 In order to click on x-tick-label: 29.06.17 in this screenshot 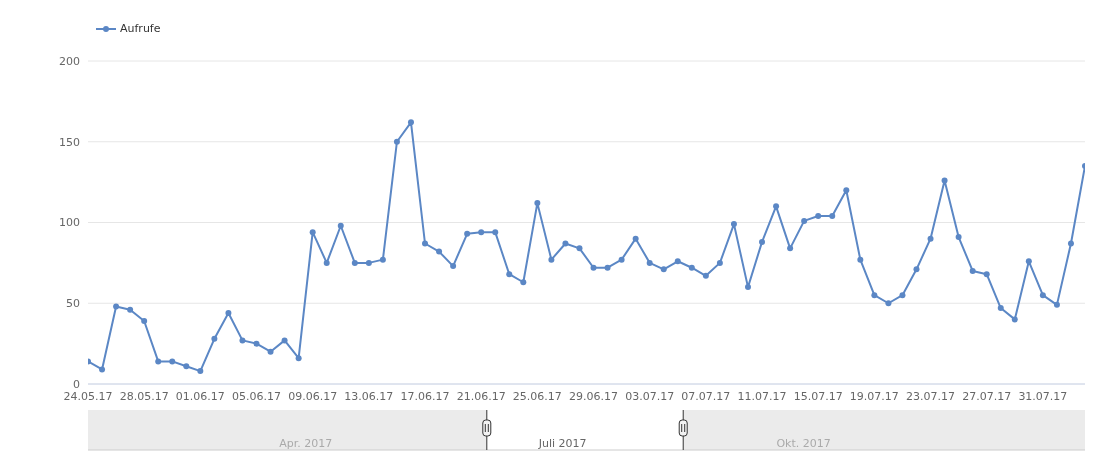, I will do `click(594, 396)`.